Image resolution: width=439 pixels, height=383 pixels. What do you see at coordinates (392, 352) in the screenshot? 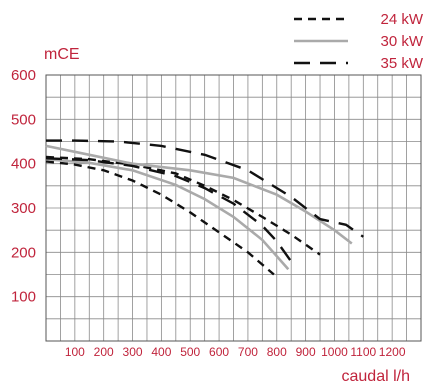
I see `x-tick-label: 1200` at bounding box center [392, 352].